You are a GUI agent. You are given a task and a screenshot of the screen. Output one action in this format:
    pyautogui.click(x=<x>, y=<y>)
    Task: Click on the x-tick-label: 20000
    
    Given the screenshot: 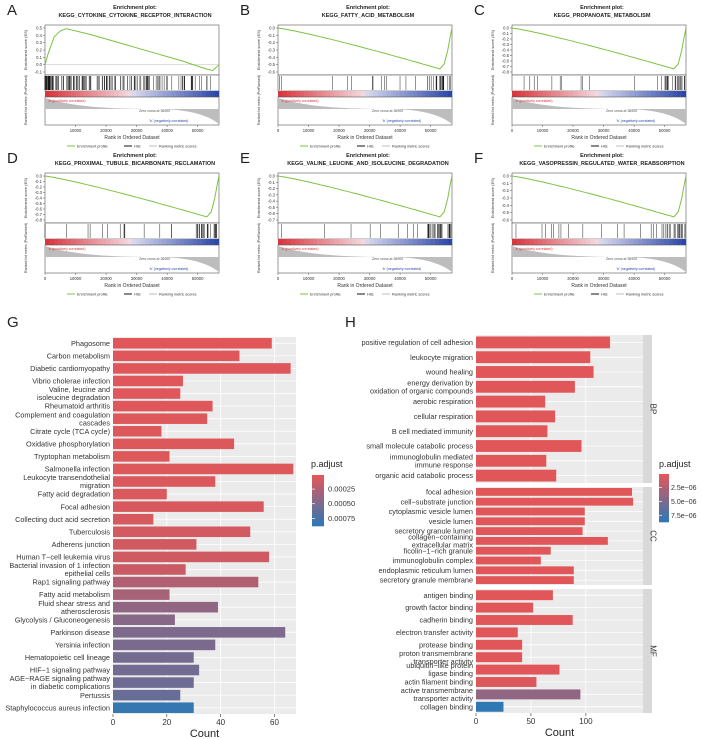 What is the action you would take?
    pyautogui.click(x=106, y=130)
    